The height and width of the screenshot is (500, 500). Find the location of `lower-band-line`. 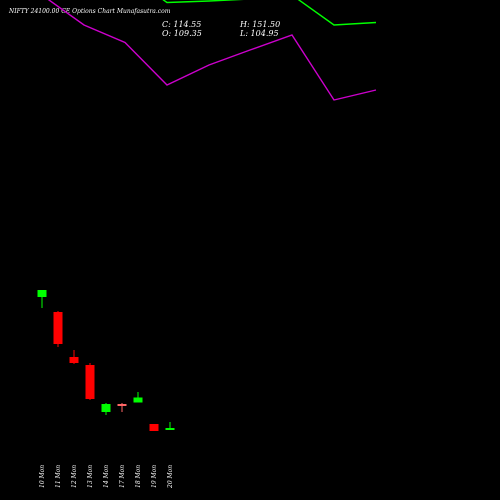

lower-band-line is located at coordinates (212, 50).